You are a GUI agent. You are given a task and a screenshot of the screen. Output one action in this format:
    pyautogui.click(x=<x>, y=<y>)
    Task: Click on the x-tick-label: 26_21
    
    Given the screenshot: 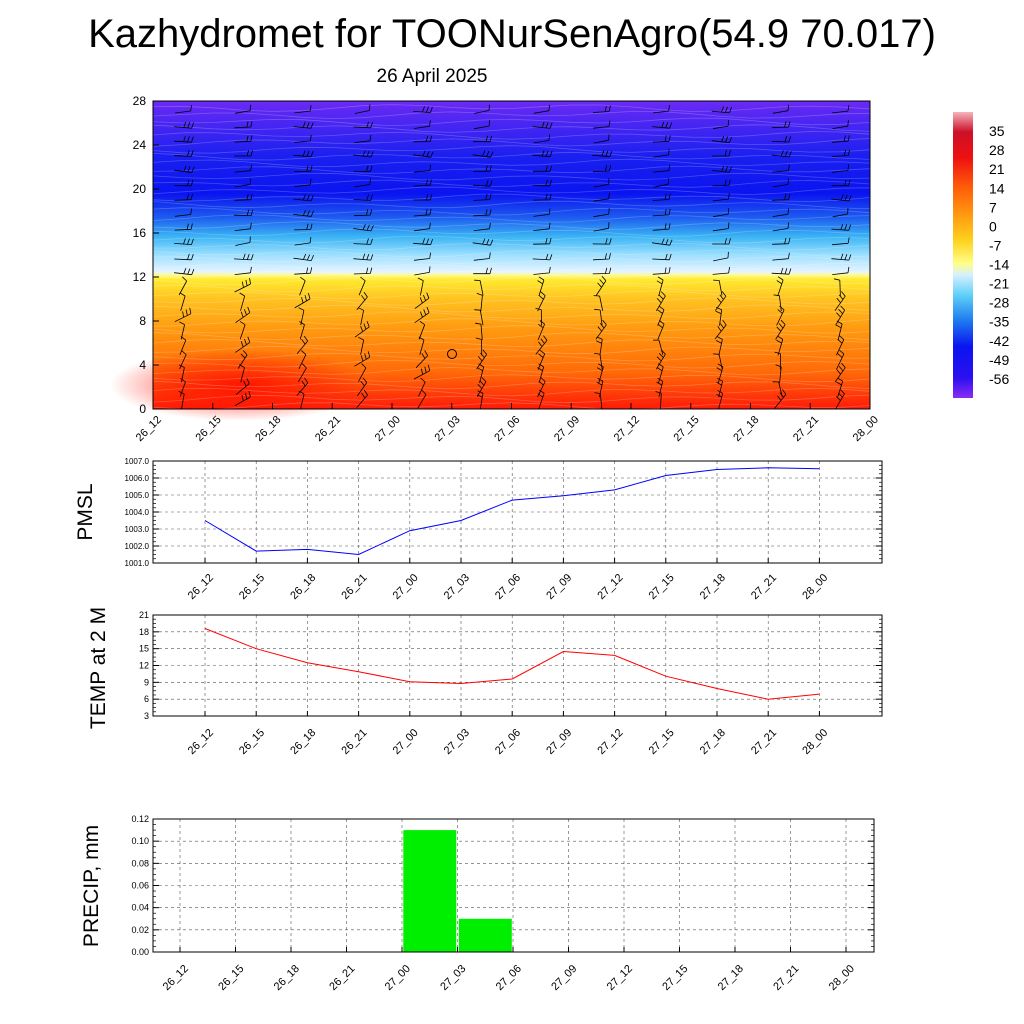 What is the action you would take?
    pyautogui.click(x=354, y=587)
    